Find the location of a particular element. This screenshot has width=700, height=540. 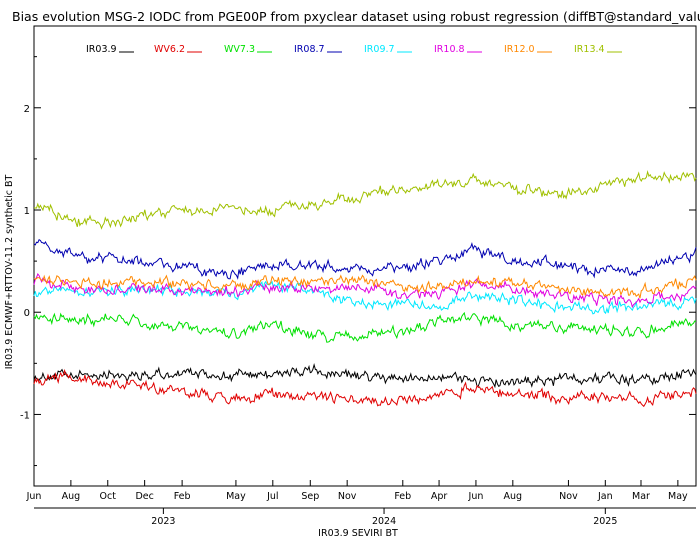

series-line-ir108 is located at coordinates (365, 290).